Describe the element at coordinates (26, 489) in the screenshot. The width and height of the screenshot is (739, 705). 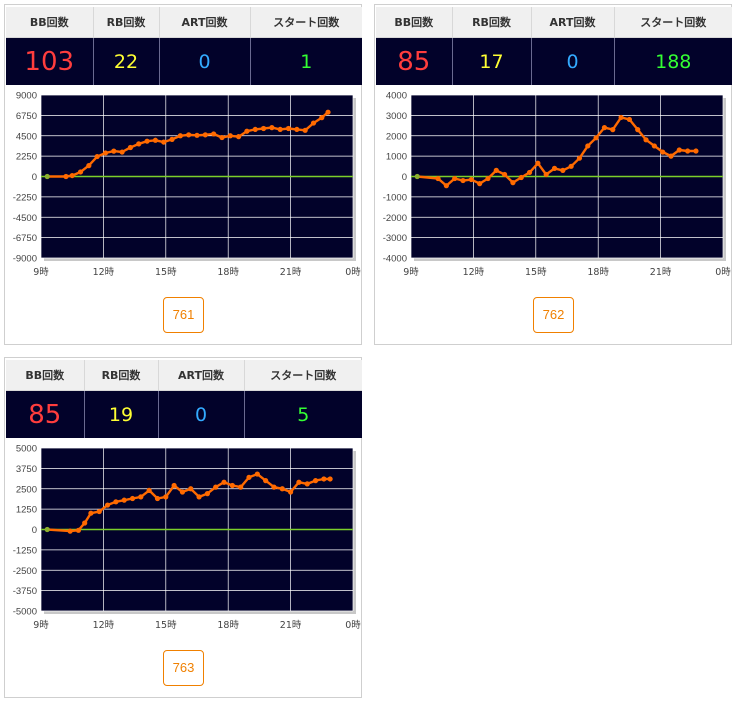
I see `y-tick-label: 2500` at that location.